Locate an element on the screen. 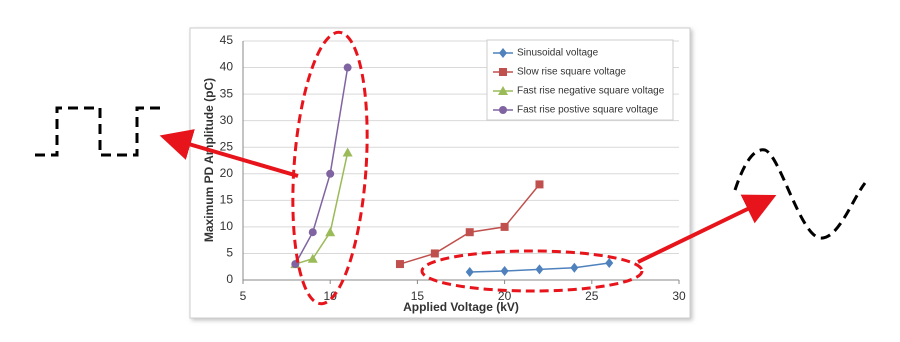  legend-box is located at coordinates (580, 80).